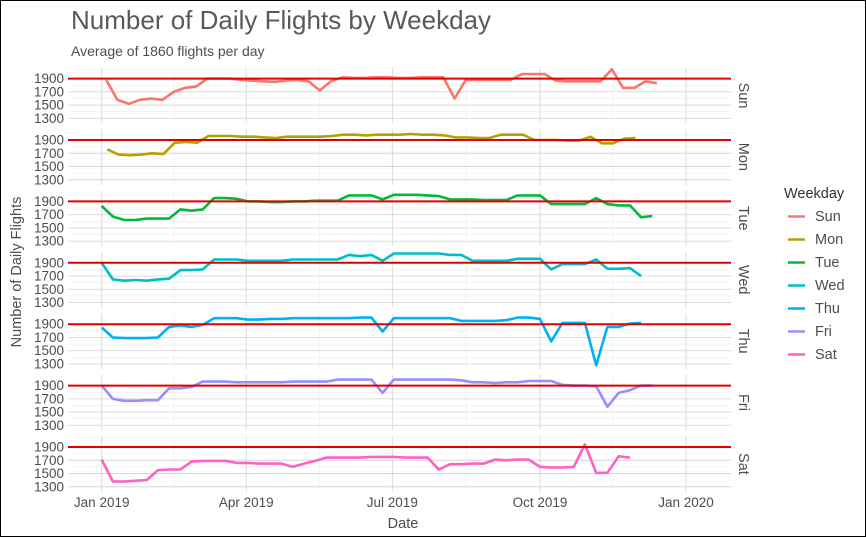 Image resolution: width=866 pixels, height=538 pixels. I want to click on facet-label-sun: Sun, so click(743, 96).